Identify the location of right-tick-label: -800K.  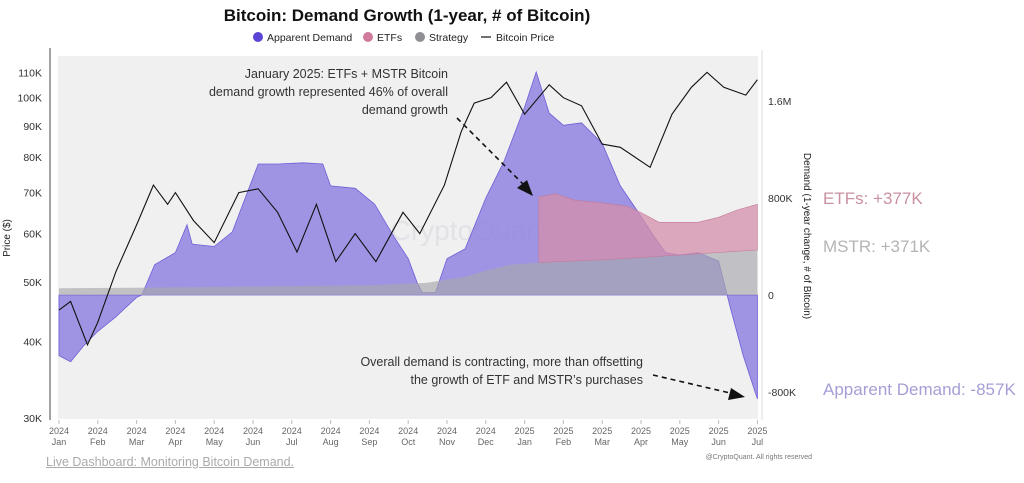
(782, 393).